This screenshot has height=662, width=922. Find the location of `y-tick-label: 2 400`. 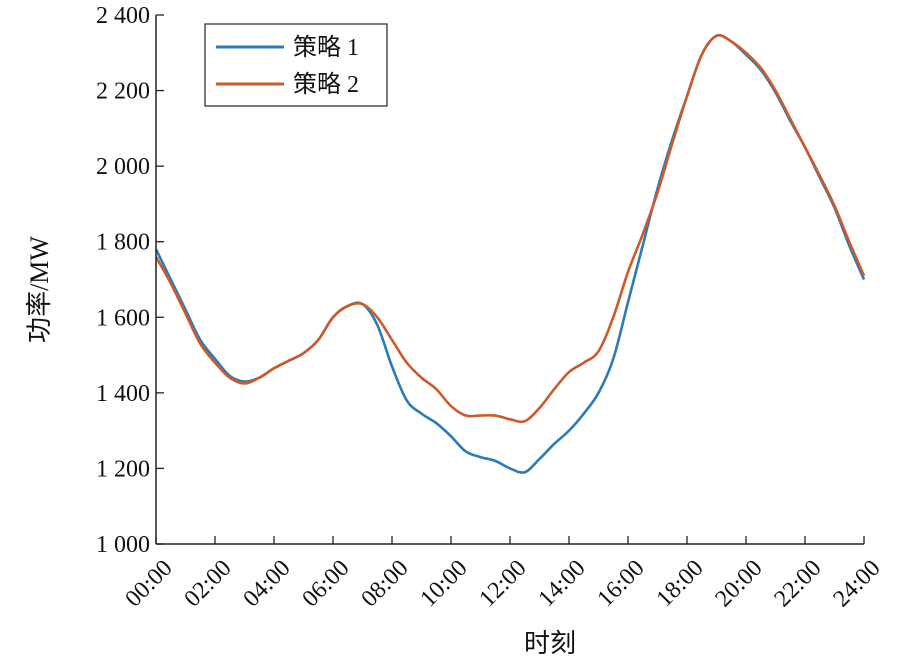

y-tick-label: 2 400 is located at coordinates (123, 16).